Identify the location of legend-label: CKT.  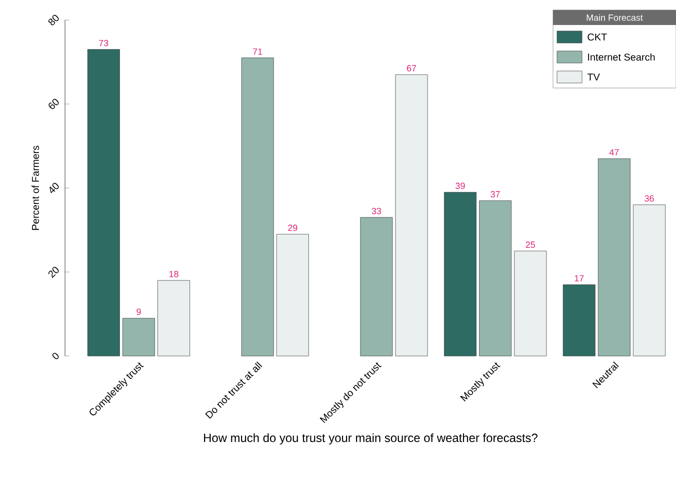
(597, 37).